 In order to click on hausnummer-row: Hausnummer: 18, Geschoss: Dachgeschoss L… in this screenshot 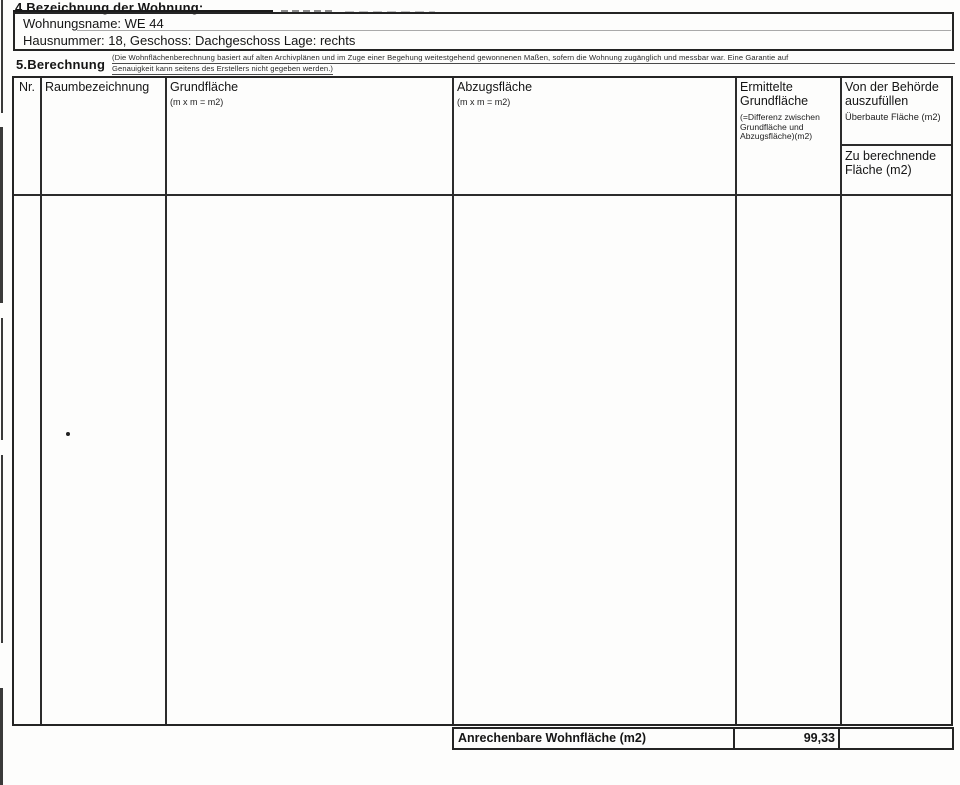, I will do `click(189, 40)`.